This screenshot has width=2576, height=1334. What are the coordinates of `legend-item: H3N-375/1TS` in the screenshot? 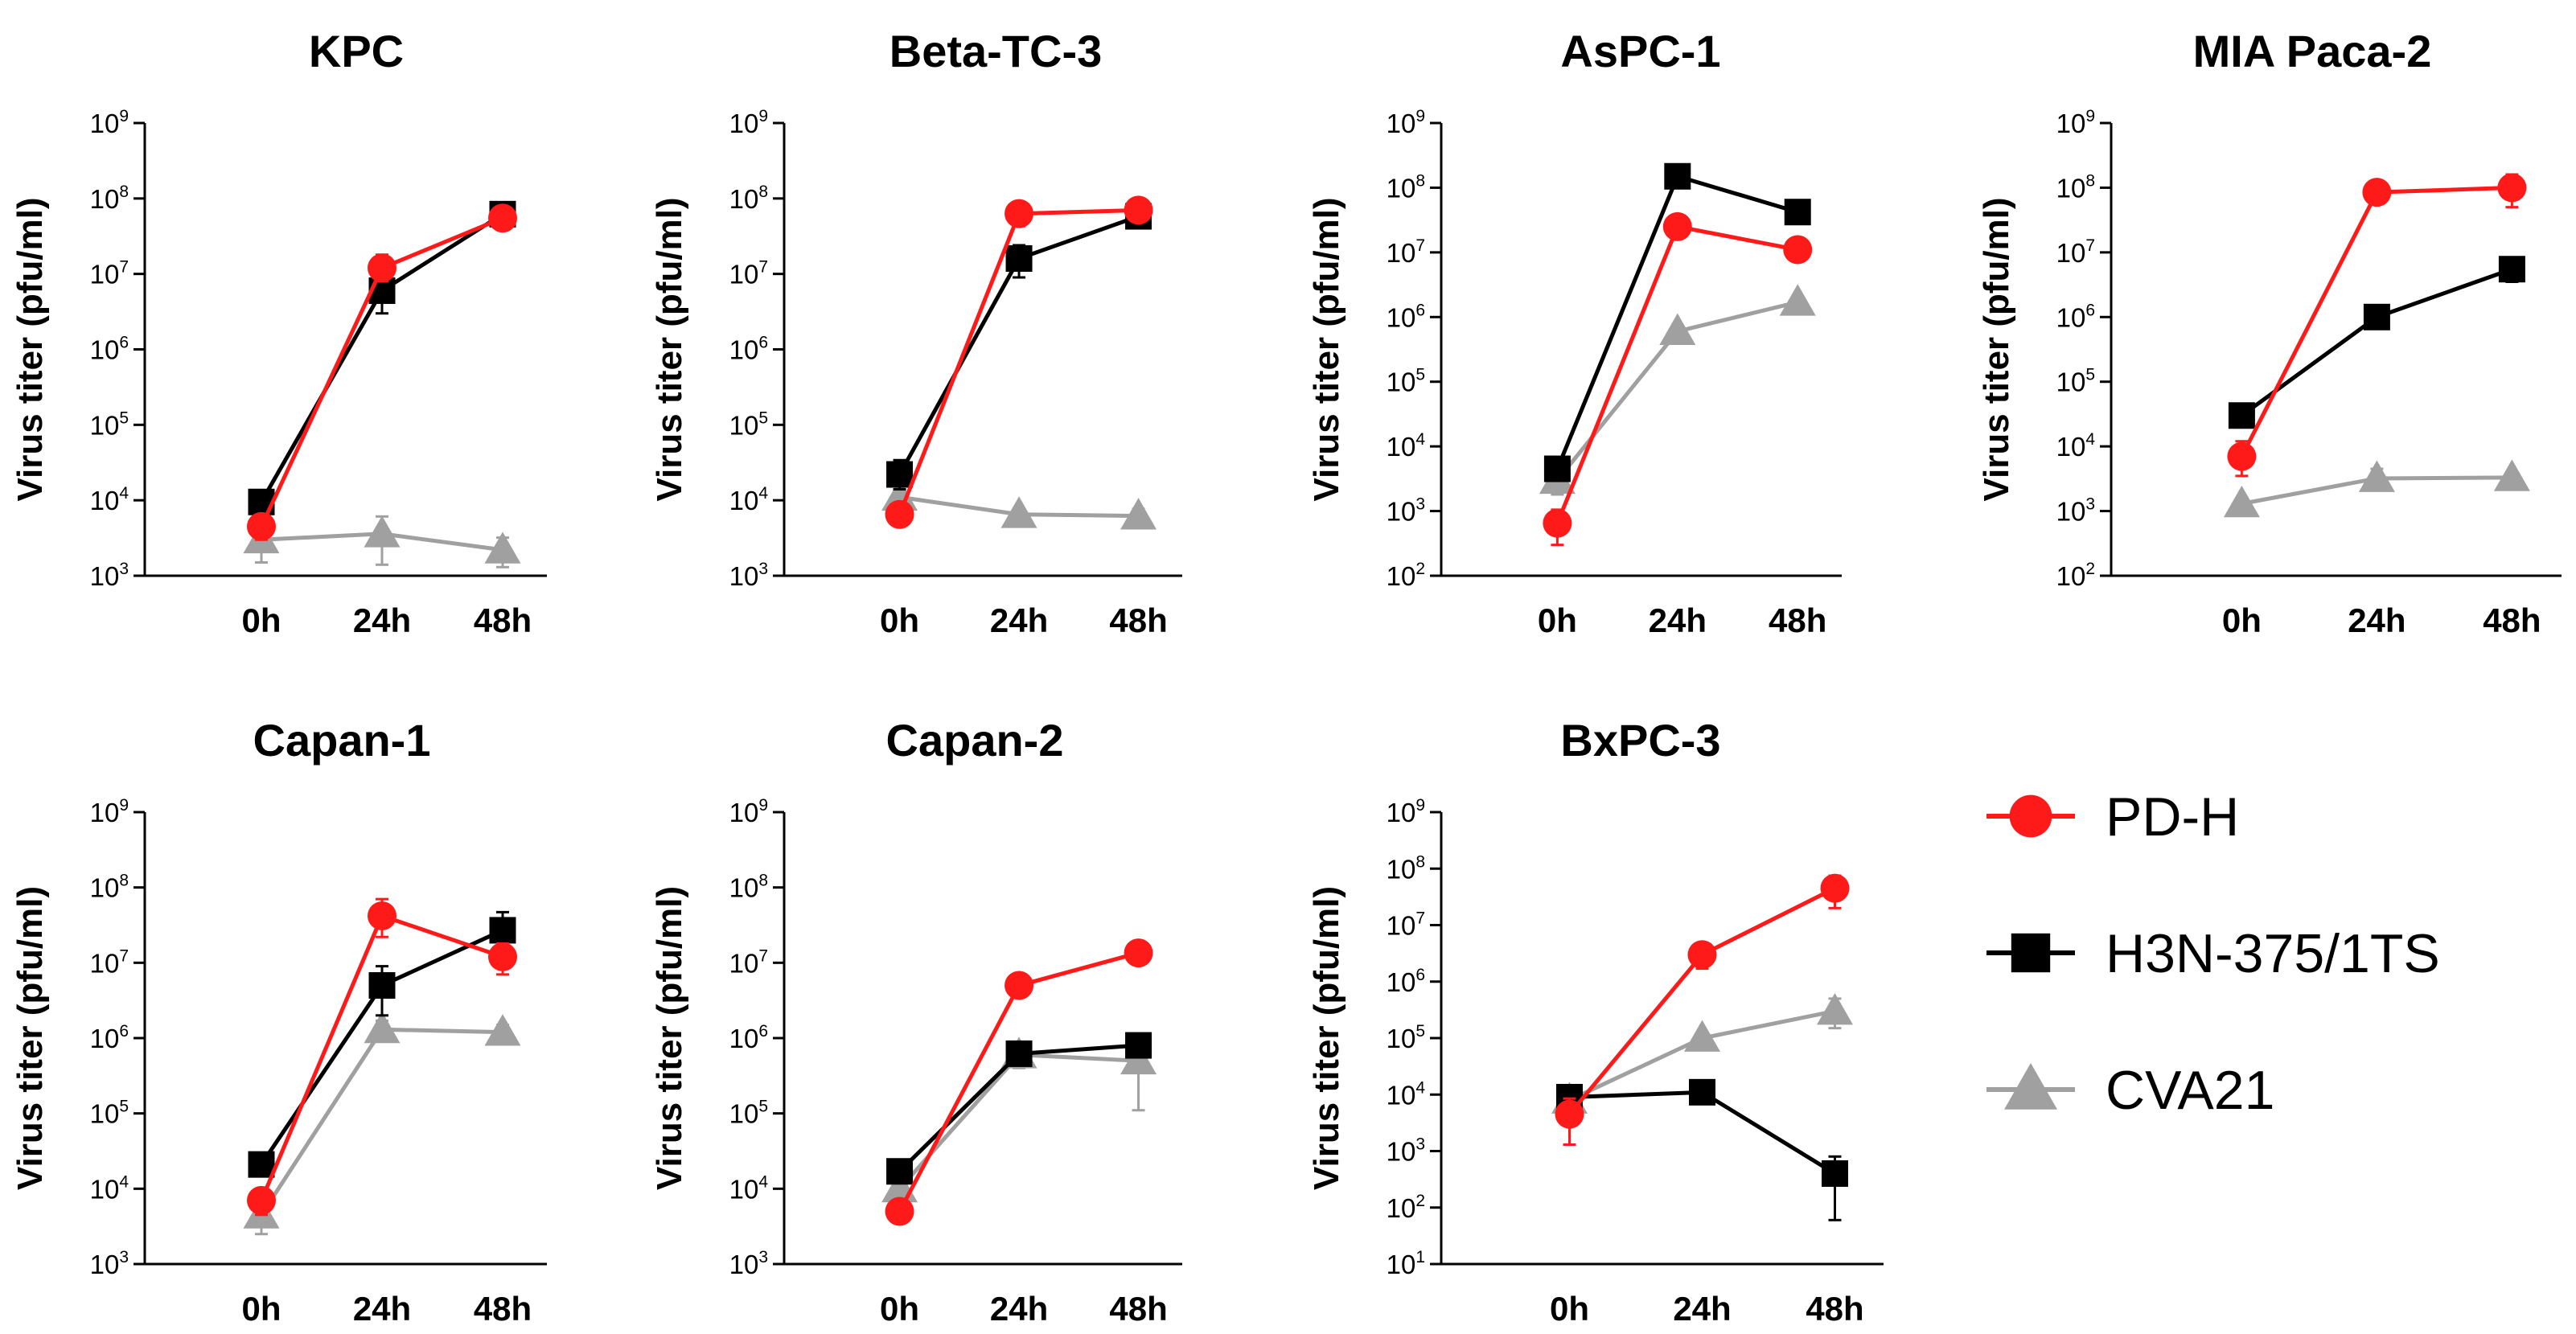 It's located at (2213, 953).